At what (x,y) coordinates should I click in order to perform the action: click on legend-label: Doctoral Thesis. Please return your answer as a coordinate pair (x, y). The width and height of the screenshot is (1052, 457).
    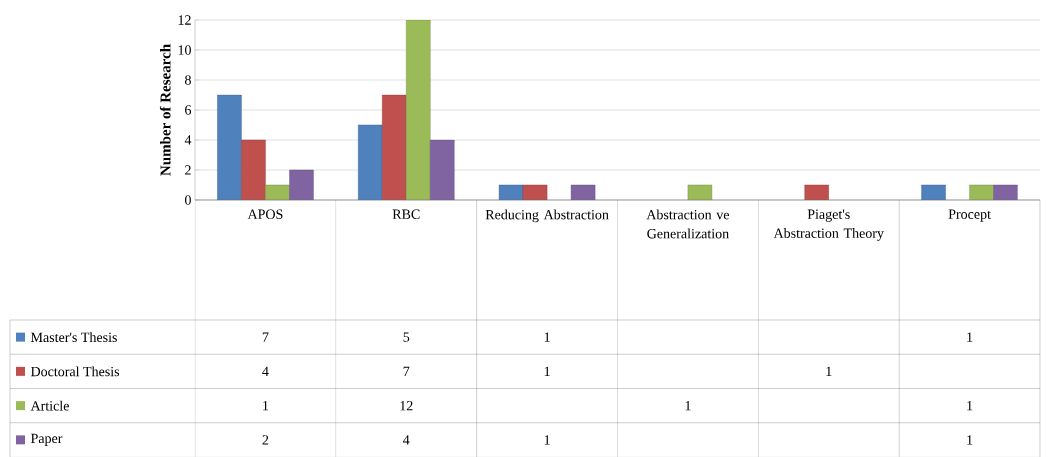
    Looking at the image, I should click on (75, 371).